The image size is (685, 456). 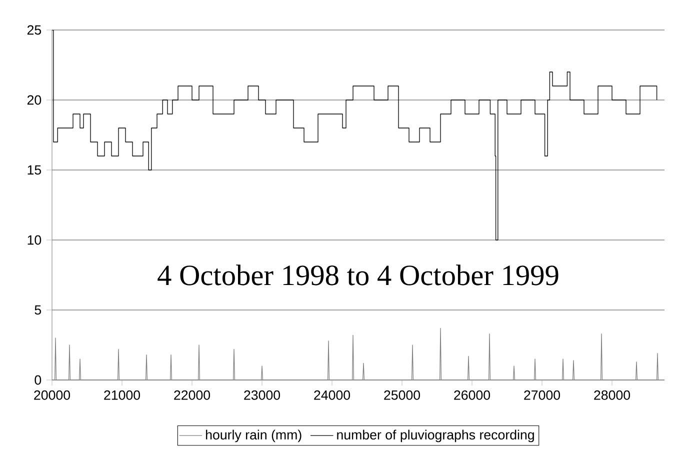 I want to click on legend-label: number of pluviographs recording, so click(x=435, y=436).